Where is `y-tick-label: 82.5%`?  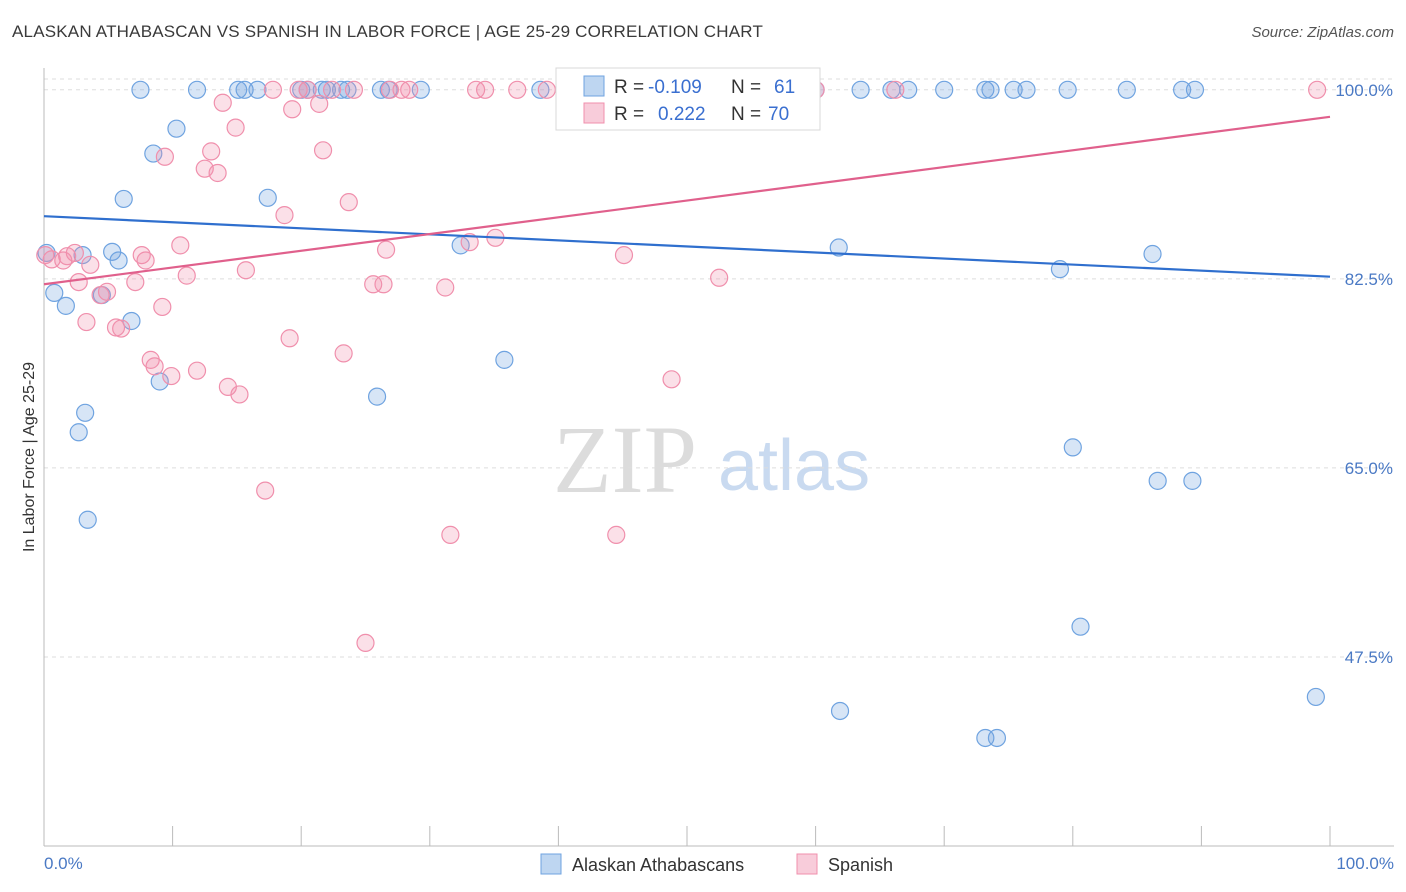 y-tick-label: 82.5% is located at coordinates (1369, 279).